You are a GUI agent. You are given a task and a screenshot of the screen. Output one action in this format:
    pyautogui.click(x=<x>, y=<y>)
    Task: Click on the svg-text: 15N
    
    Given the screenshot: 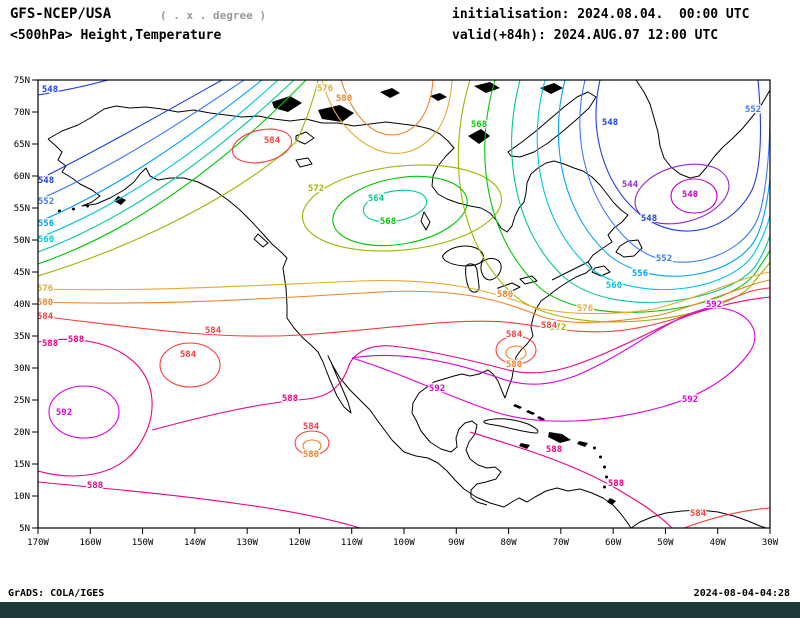 What is the action you would take?
    pyautogui.click(x=22, y=465)
    